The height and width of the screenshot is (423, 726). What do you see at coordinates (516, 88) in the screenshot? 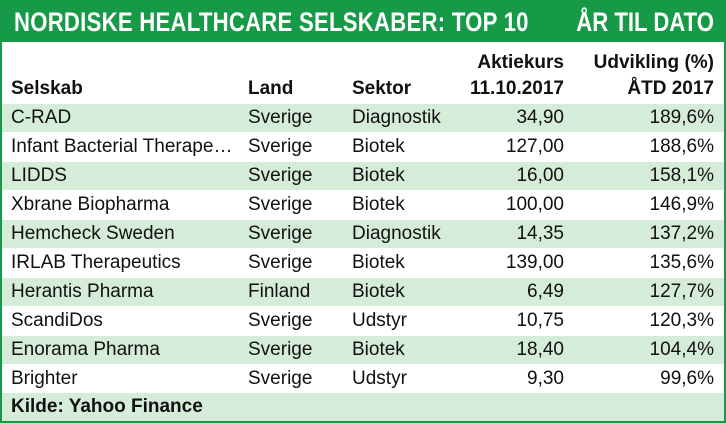
I see `col-header-price-line2: 11.10.2017` at bounding box center [516, 88].